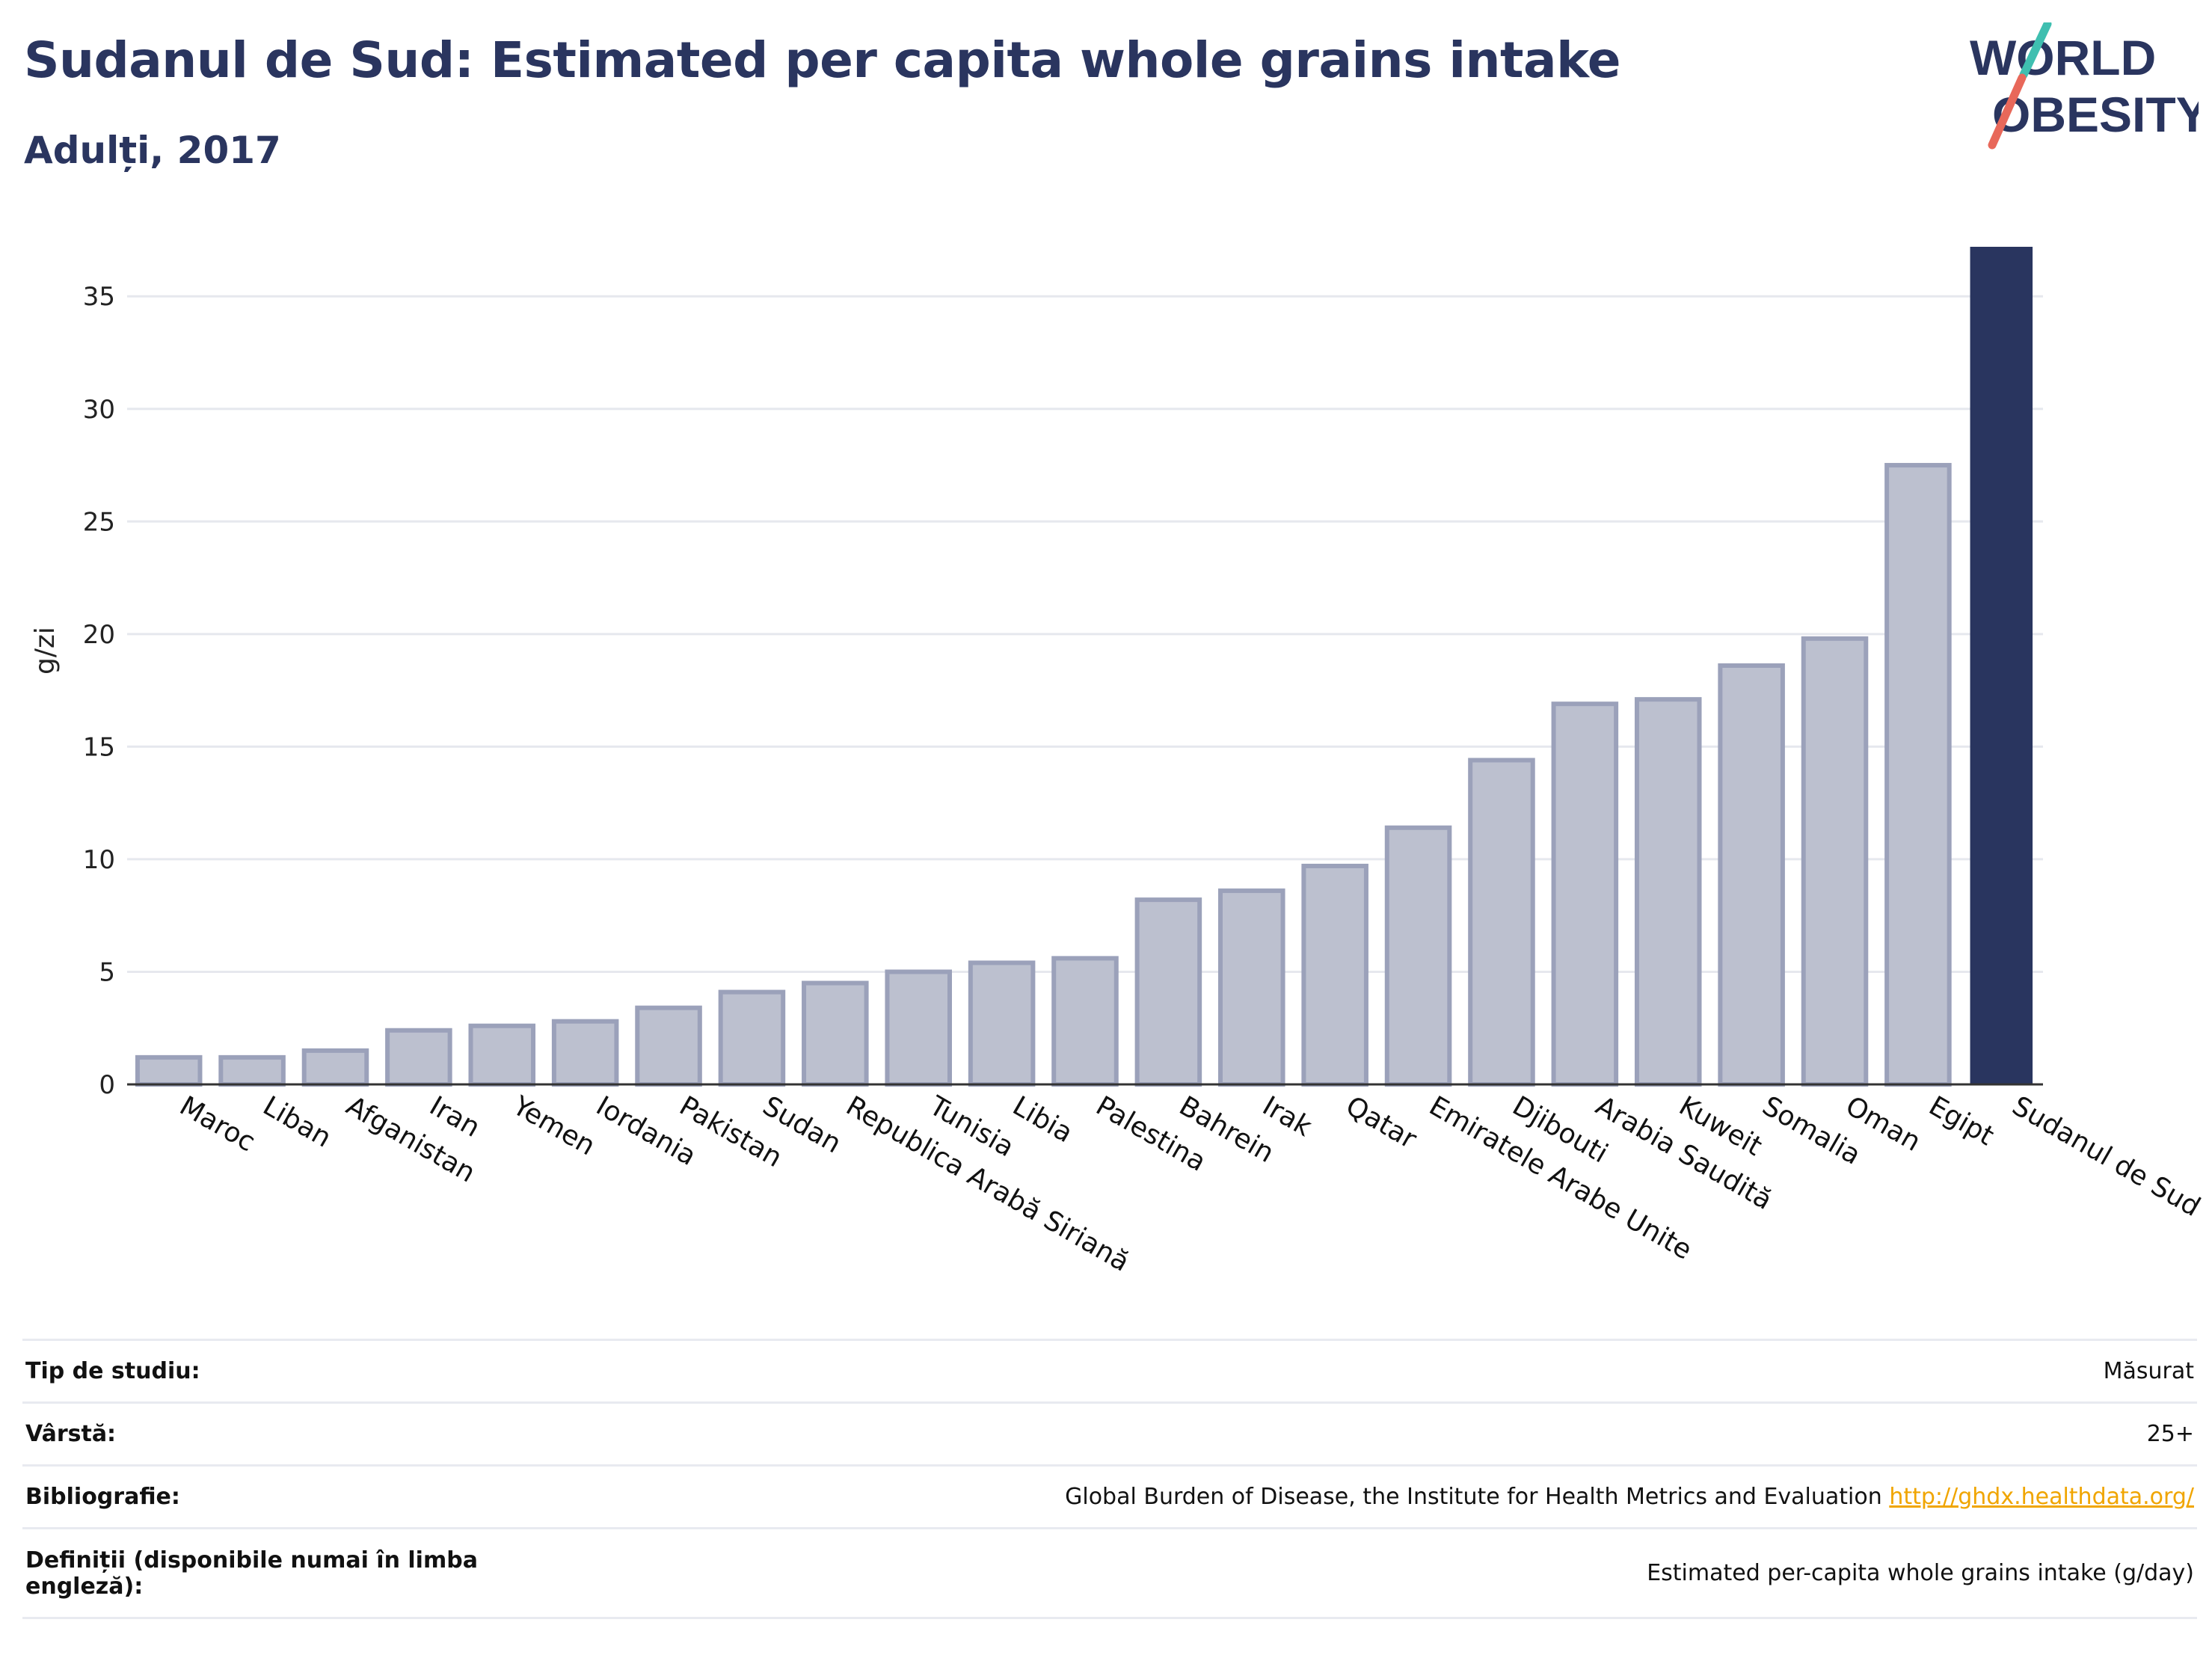 The width and height of the screenshot is (2212, 1655). Describe the element at coordinates (99, 297) in the screenshot. I see `y-tick-label: 35` at that location.